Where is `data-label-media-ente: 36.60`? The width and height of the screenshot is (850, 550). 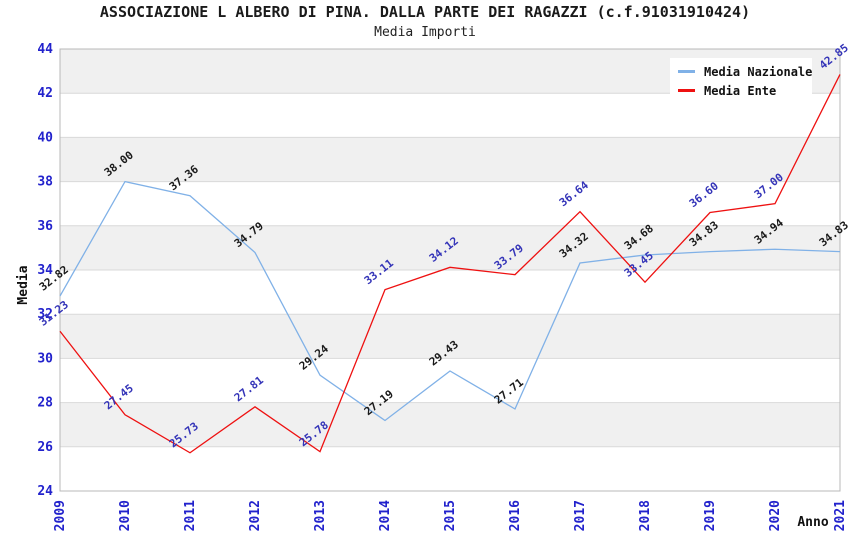
data-label-media-ente: 36.60 is located at coordinates (704, 194).